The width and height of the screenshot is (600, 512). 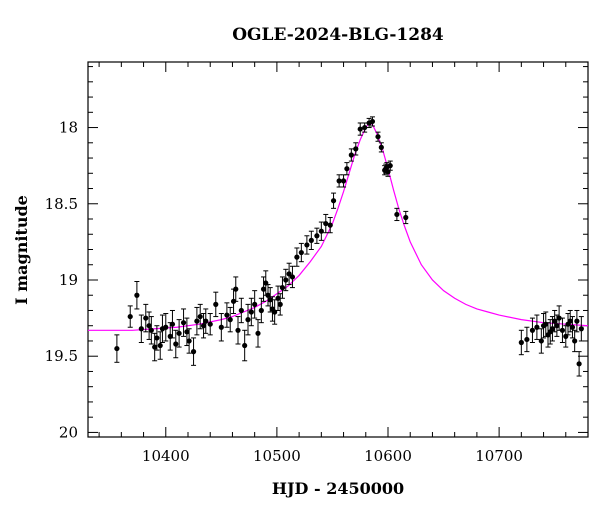 I want to click on chart-title: OGLE-2024-BLG-1284, so click(x=338, y=35).